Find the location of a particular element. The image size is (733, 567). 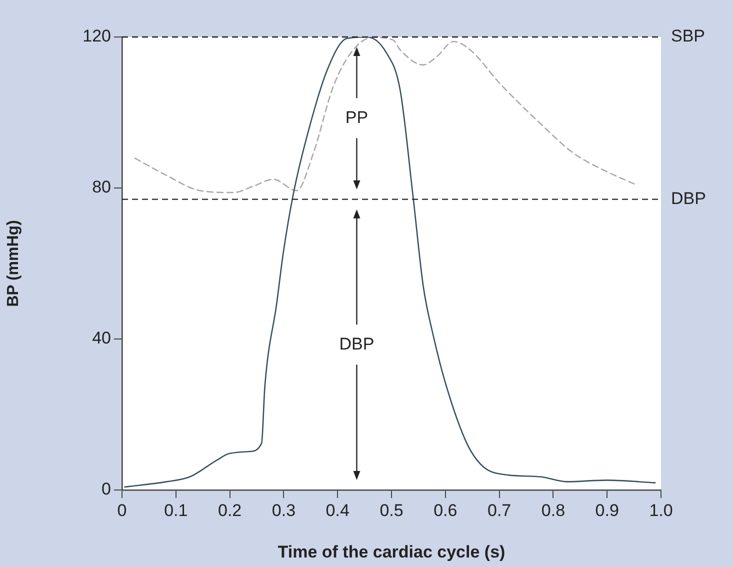

ref-line-label: SBP is located at coordinates (688, 36).